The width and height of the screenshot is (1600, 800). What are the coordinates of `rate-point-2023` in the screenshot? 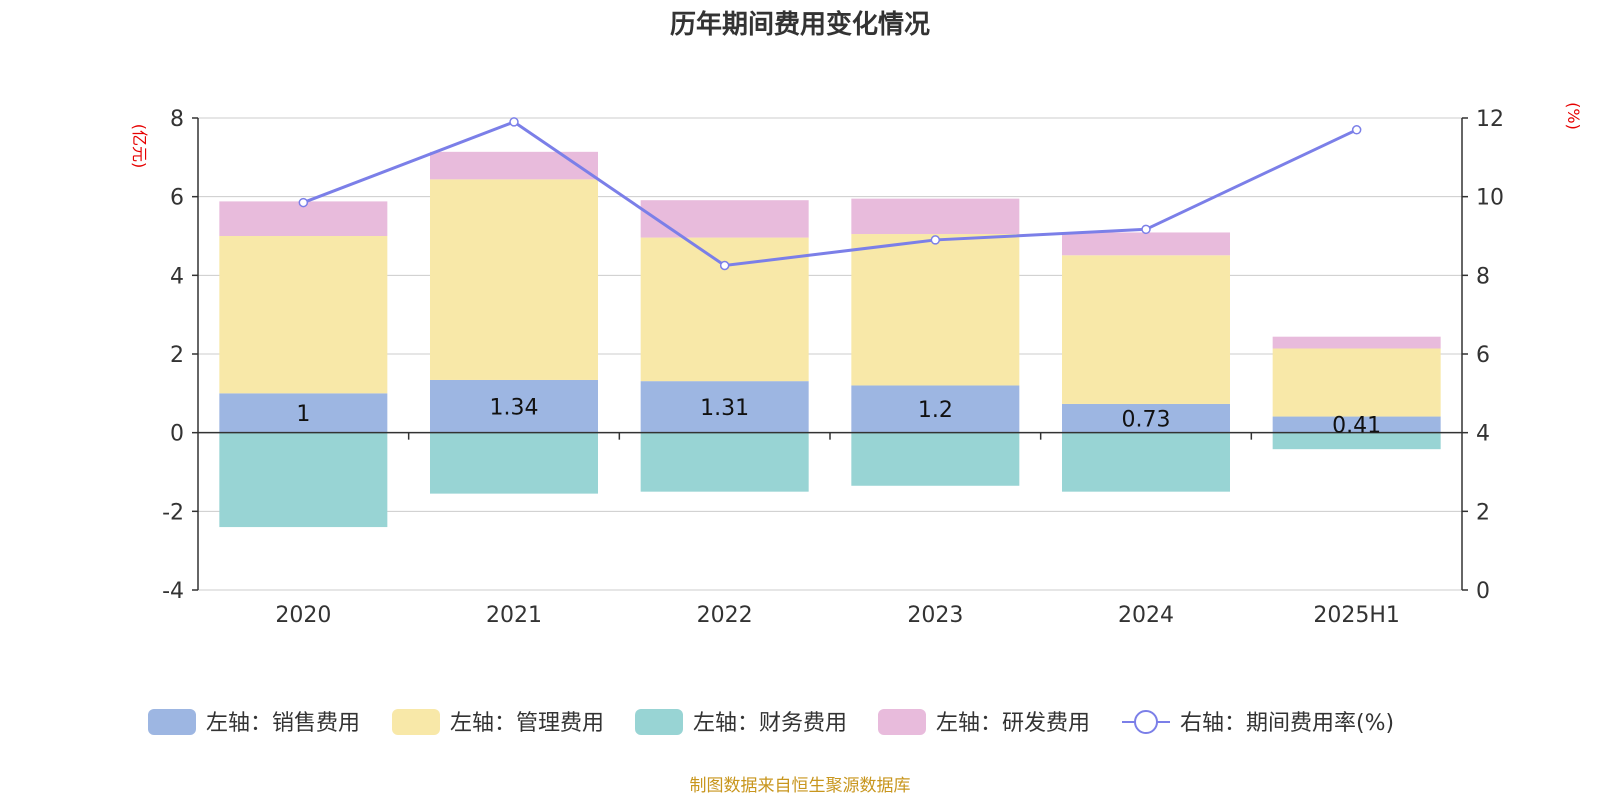 It's located at (935, 240).